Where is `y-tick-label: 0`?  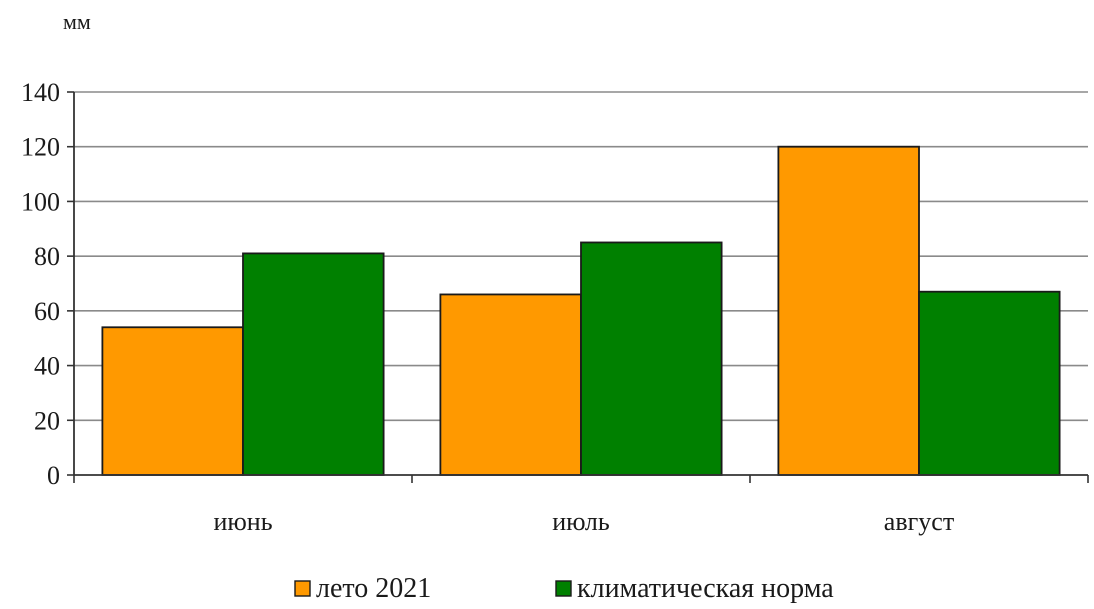 y-tick-label: 0 is located at coordinates (53, 475).